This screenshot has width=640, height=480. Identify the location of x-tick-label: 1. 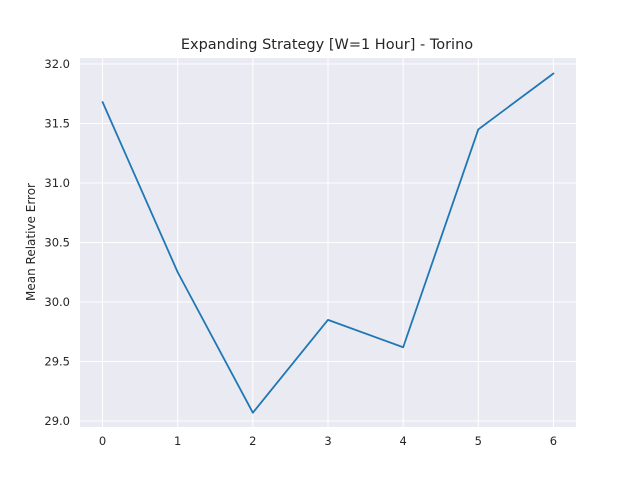
(177, 441).